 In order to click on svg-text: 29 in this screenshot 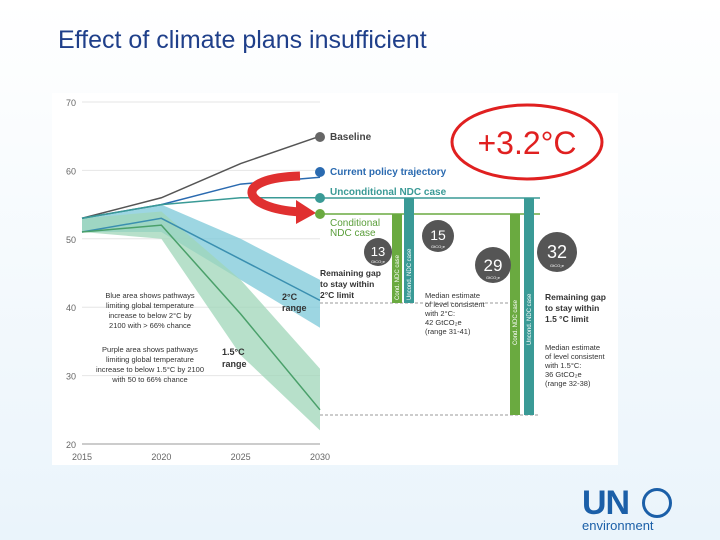, I will do `click(493, 265)`.